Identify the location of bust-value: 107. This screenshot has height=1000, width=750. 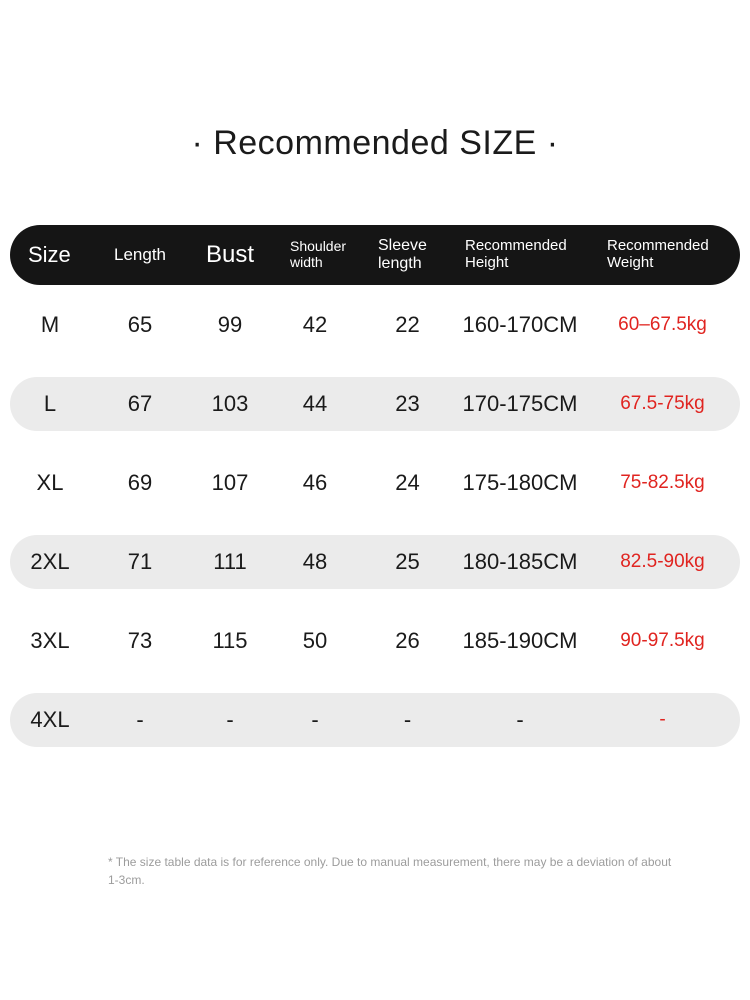
(230, 482).